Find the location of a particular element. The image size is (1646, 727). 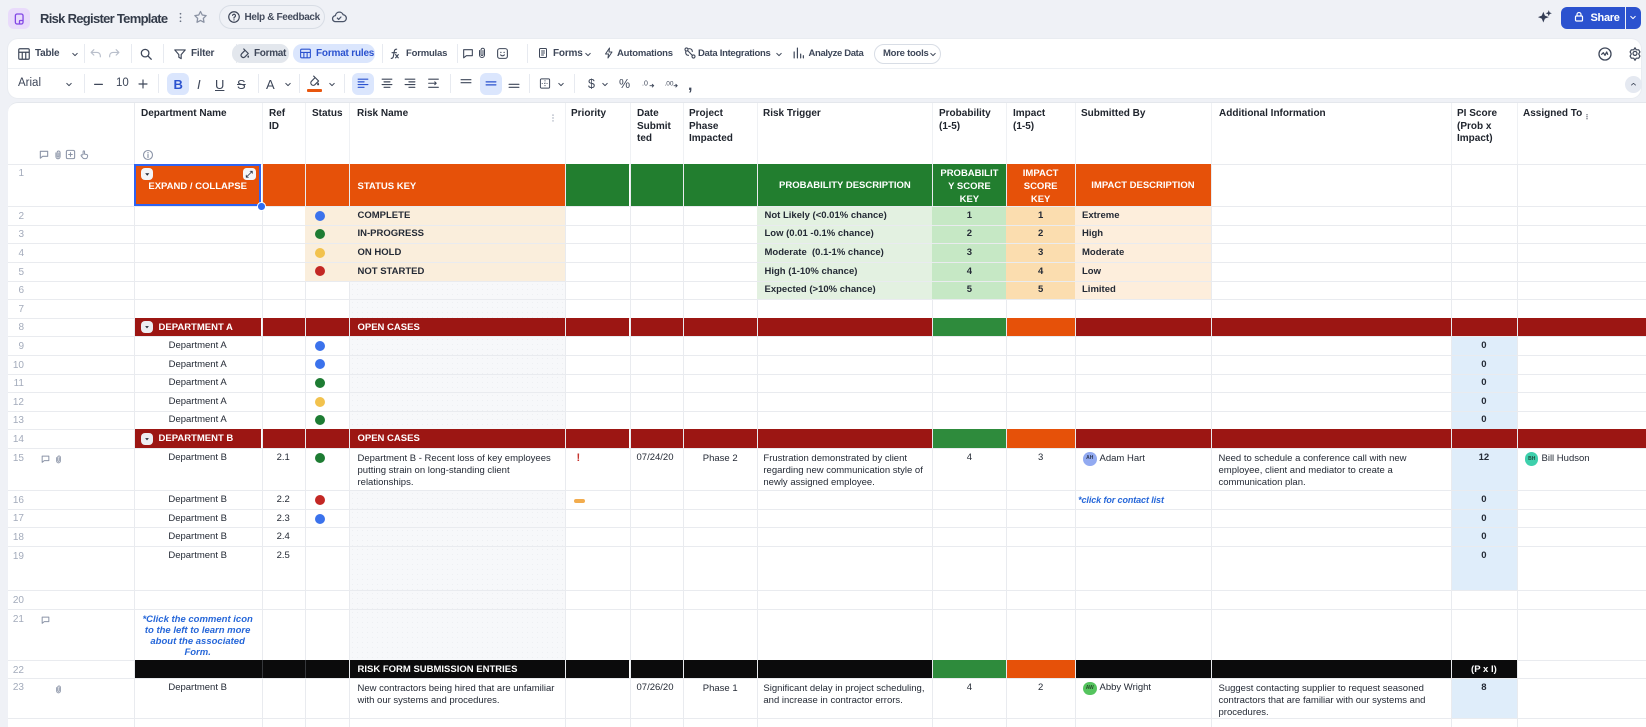

svg-text: .0 is located at coordinates (645, 84).